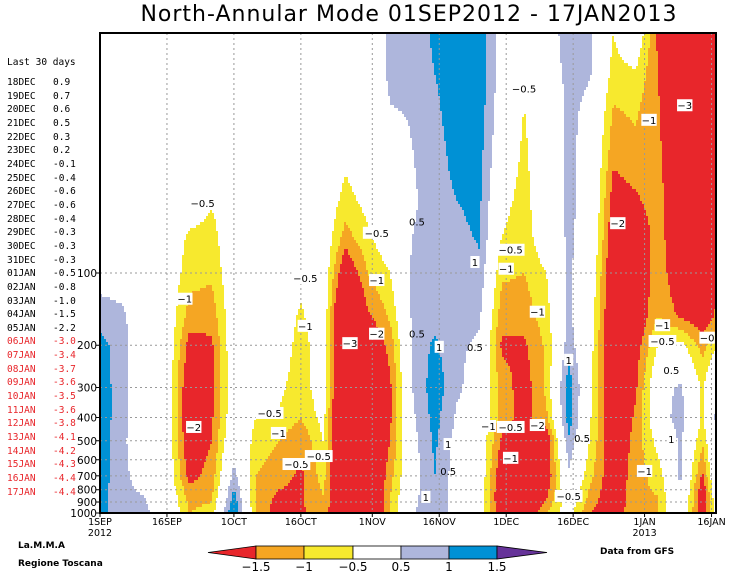  I want to click on recent-entry: 14JAN -4.2, so click(41, 452).